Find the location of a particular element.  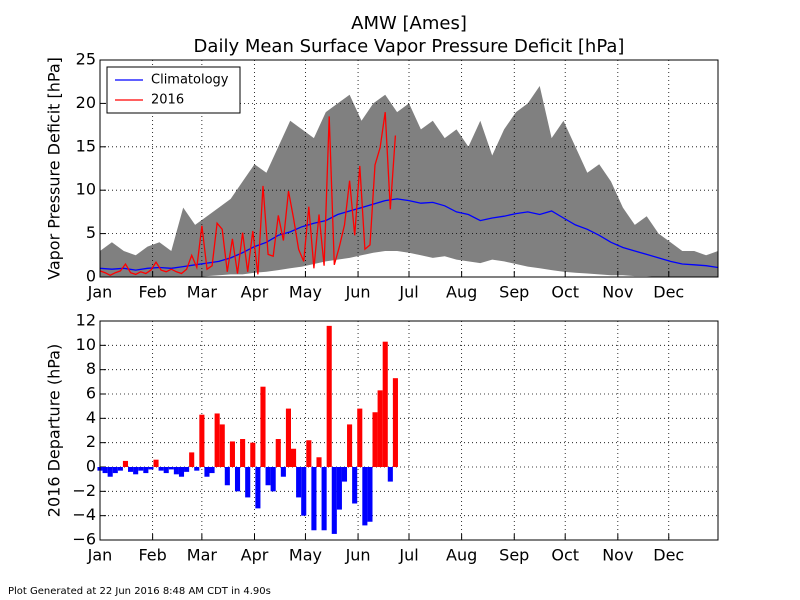

x-tick-label: Jun is located at coordinates (358, 292).